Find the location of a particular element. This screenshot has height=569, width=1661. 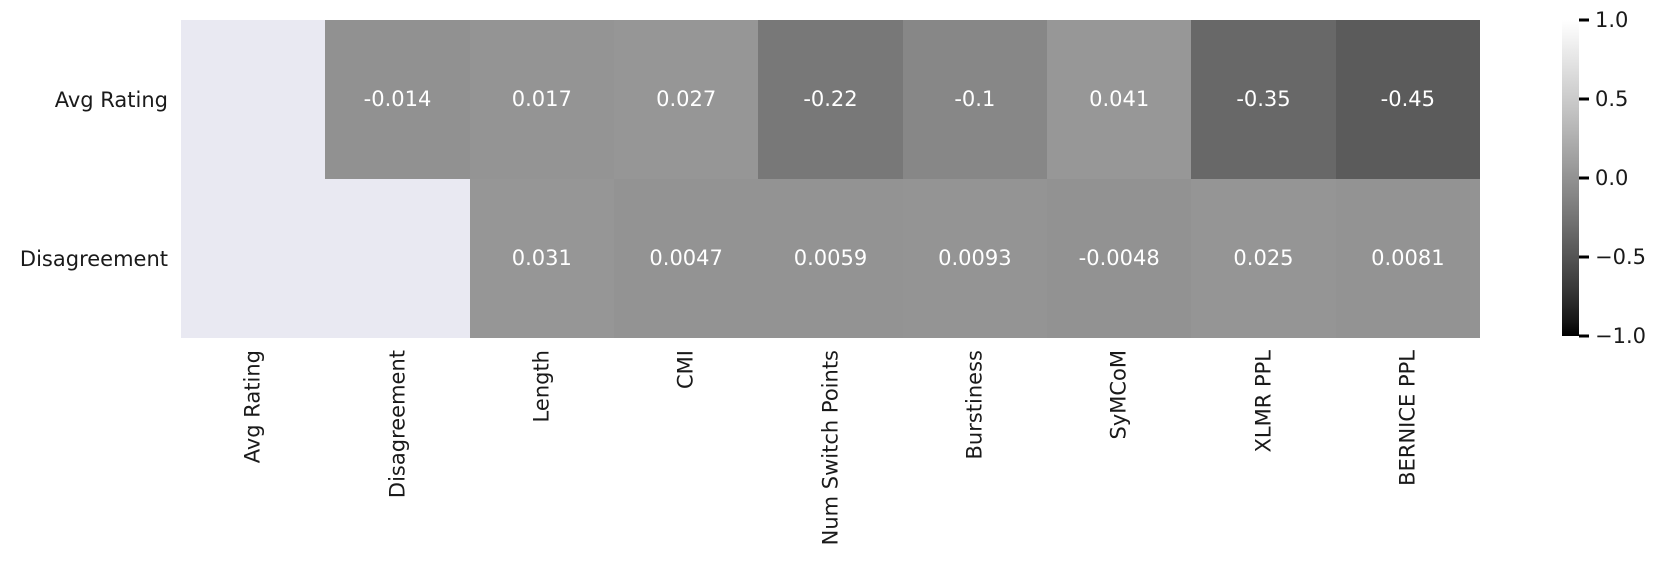

heatmap-cell: -0.45 is located at coordinates (1407, 99).